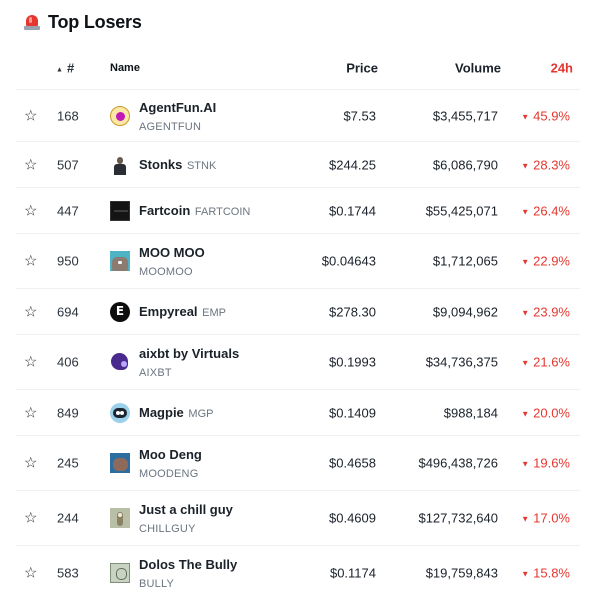 This screenshot has width=598, height=599. Describe the element at coordinates (362, 67) in the screenshot. I see `price-column-header: Price` at that location.